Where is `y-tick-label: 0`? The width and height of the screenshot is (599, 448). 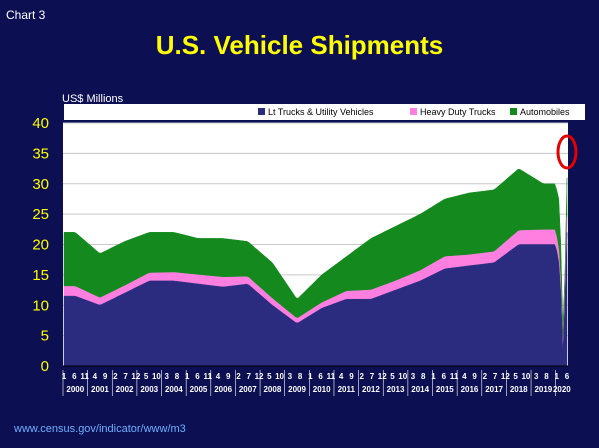 y-tick-label: 0 is located at coordinates (45, 366).